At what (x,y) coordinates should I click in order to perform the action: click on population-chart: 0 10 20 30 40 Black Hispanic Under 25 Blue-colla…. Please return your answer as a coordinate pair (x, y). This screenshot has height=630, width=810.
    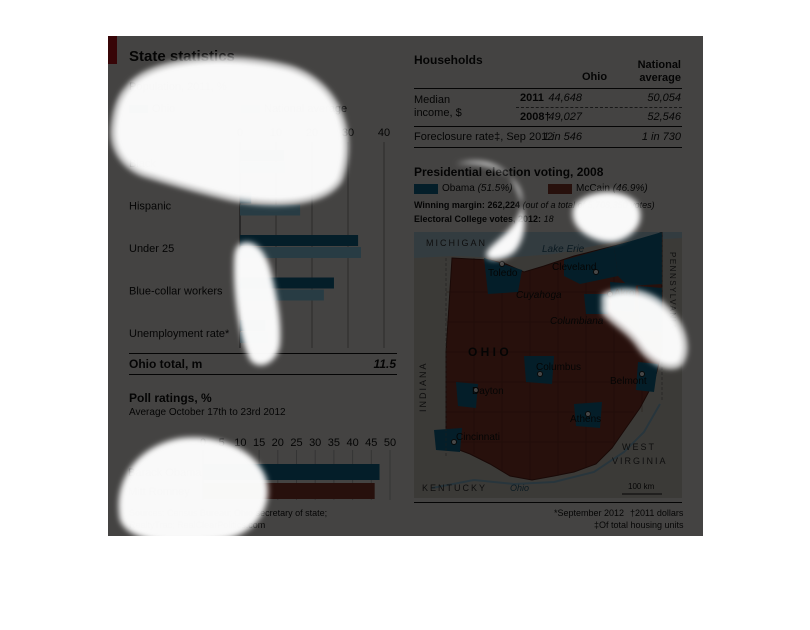
    Looking at the image, I should click on (259, 237).